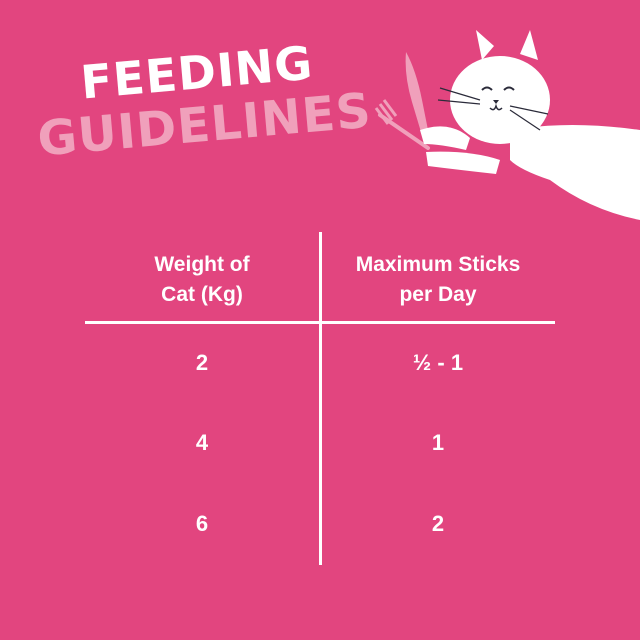 This screenshot has height=640, width=640. I want to click on row-3-sticks: 2, so click(438, 523).